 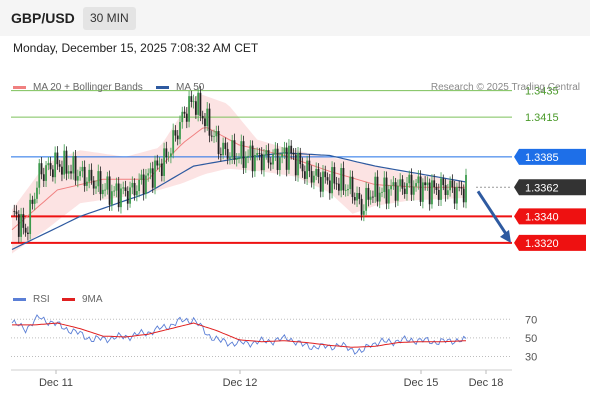 I want to click on copyright-text: Research © 2025 Trading Central, so click(x=505, y=87).